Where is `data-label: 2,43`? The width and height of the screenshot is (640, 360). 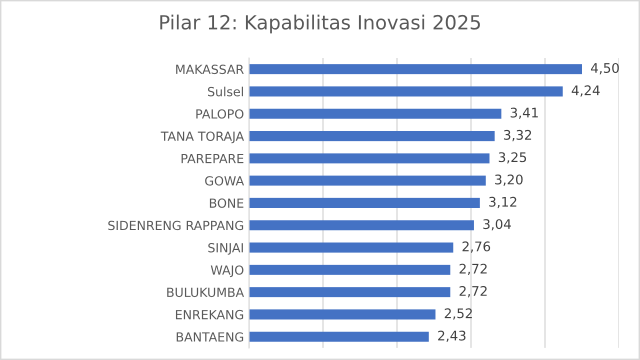
data-label: 2,43 is located at coordinates (452, 336).